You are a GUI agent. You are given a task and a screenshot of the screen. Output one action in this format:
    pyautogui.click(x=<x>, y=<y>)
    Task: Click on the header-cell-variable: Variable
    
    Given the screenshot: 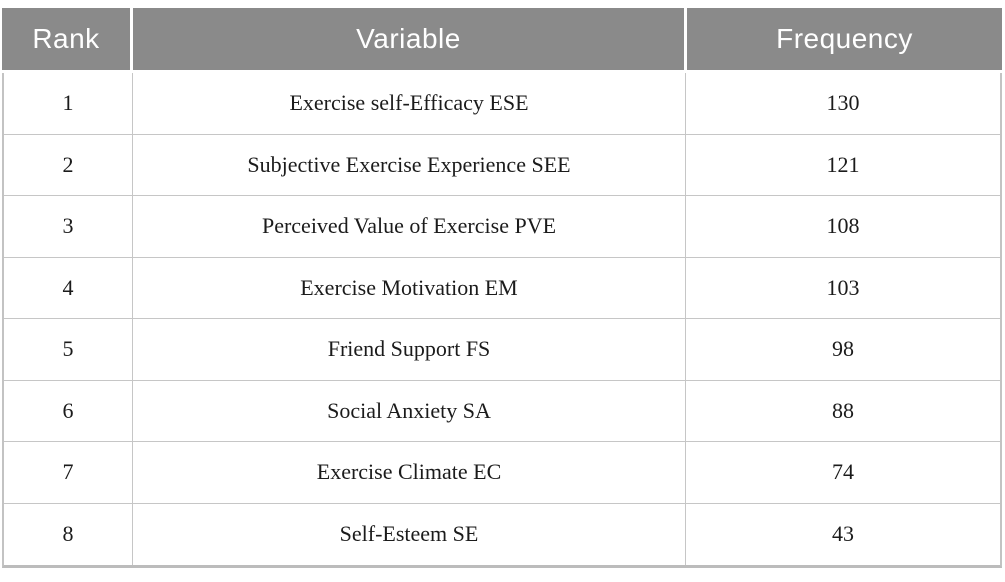 What is the action you would take?
    pyautogui.click(x=410, y=39)
    